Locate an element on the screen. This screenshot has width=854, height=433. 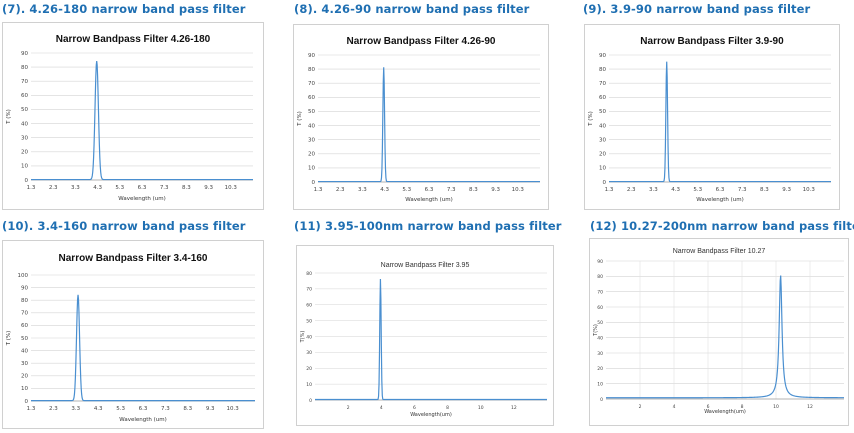
section-heading-8: (8). 4.26-90 narrow band pass filter is located at coordinates (412, 9).